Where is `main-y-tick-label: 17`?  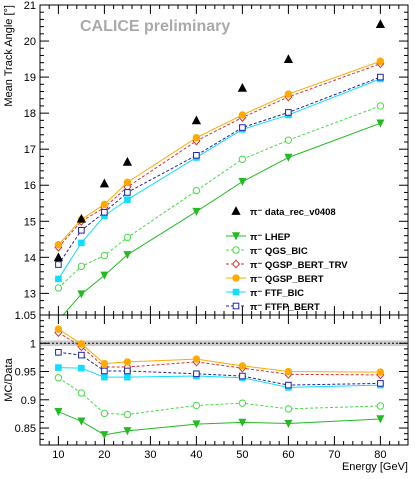 main-y-tick-label: 17 is located at coordinates (30, 150).